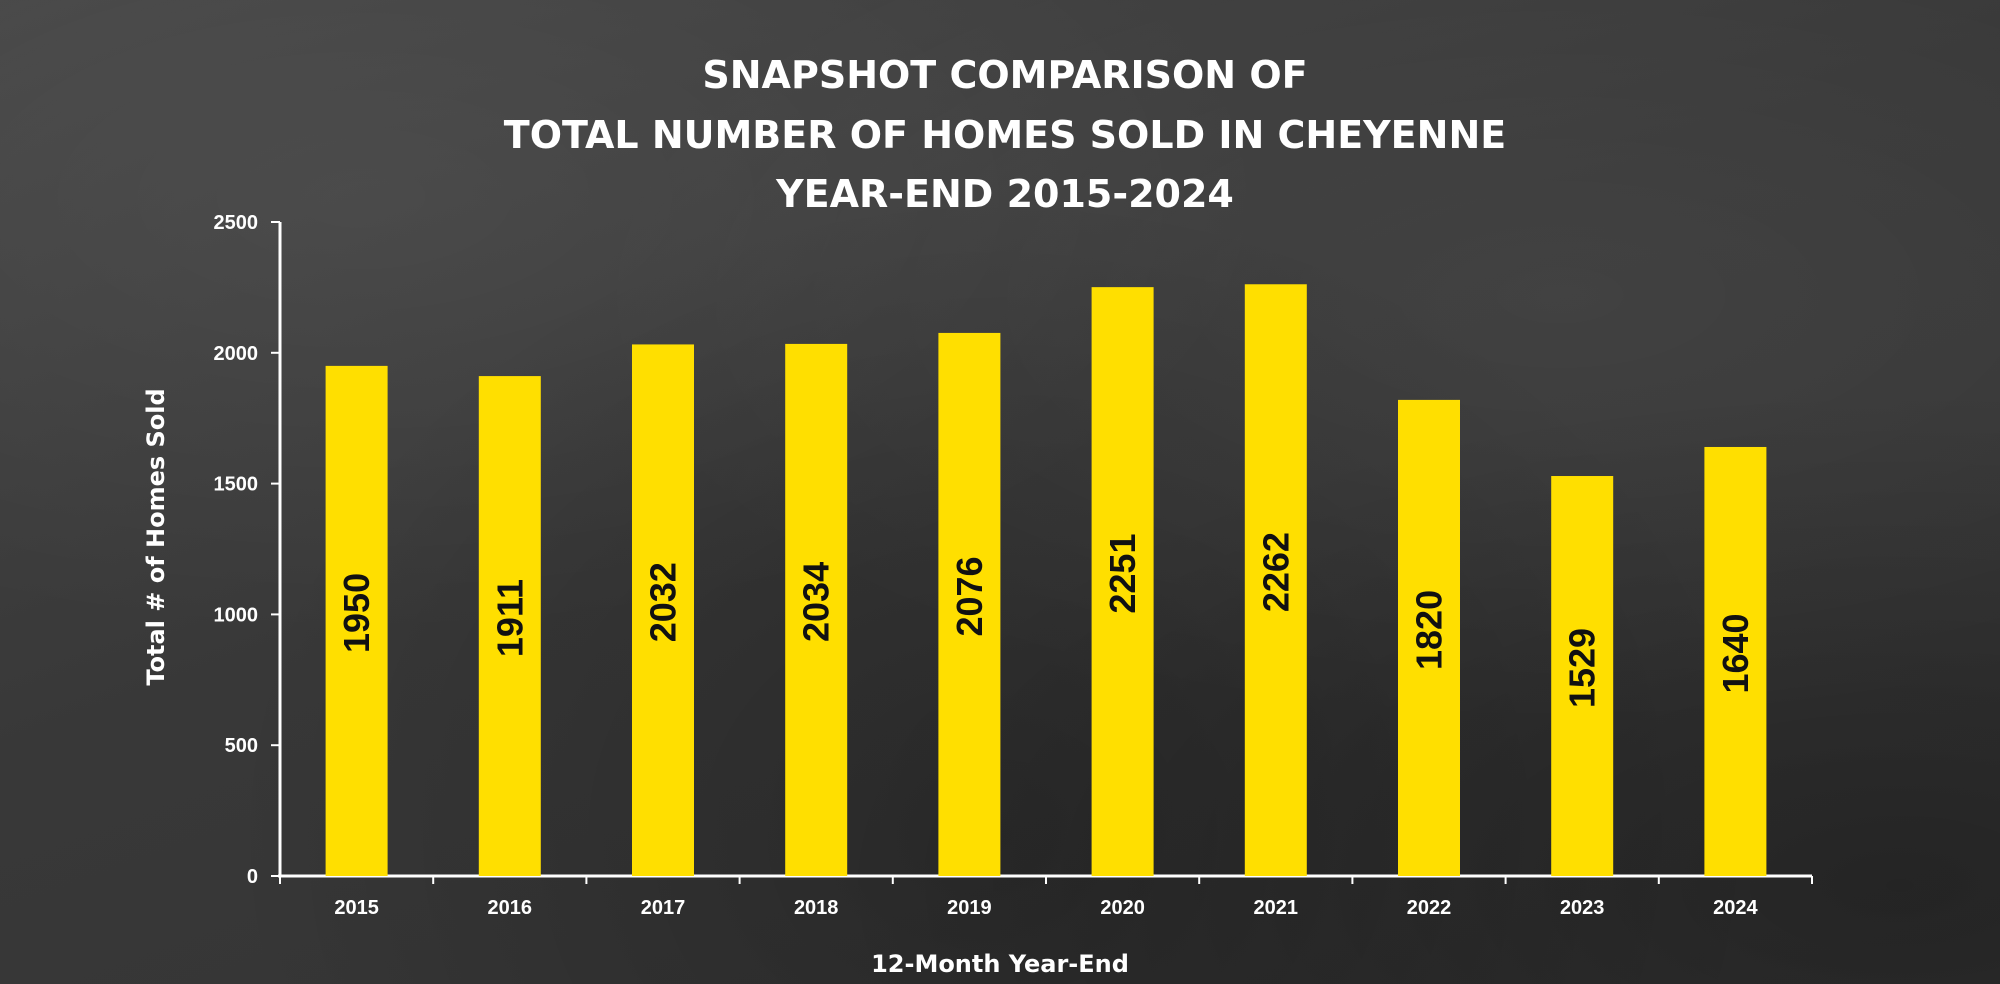 The height and width of the screenshot is (984, 2000). Describe the element at coordinates (510, 908) in the screenshot. I see `x-tick-label: 2016` at that location.